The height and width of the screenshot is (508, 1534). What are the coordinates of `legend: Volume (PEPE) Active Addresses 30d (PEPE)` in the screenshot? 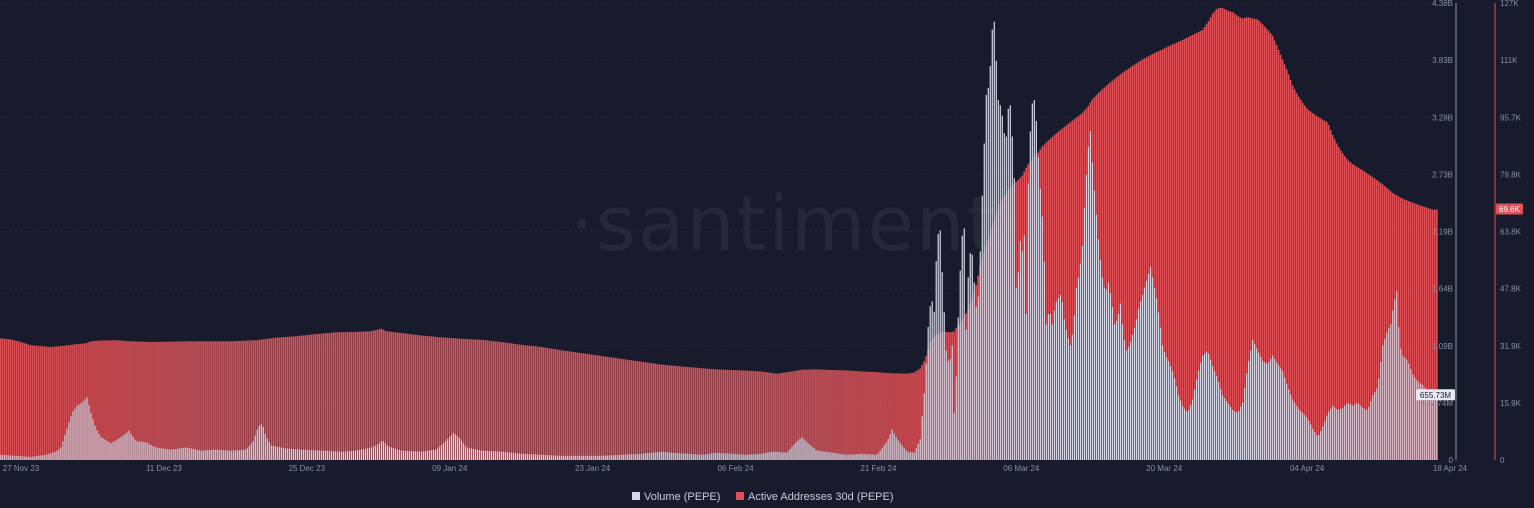 It's located at (763, 497).